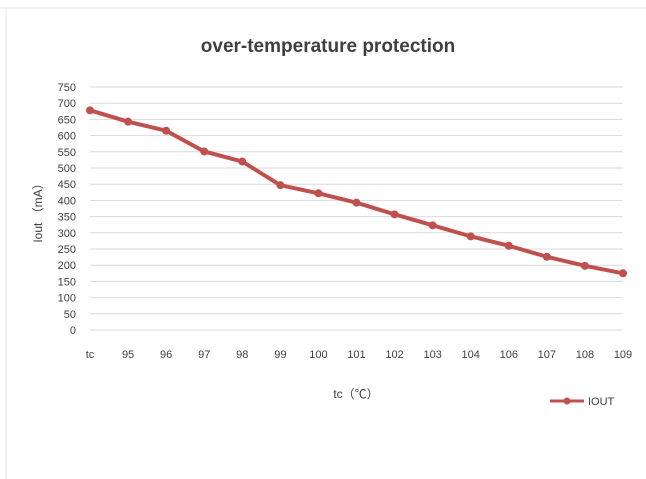 This screenshot has width=646, height=479. What do you see at coordinates (67, 185) in the screenshot?
I see `y-tick-label: 450` at bounding box center [67, 185].